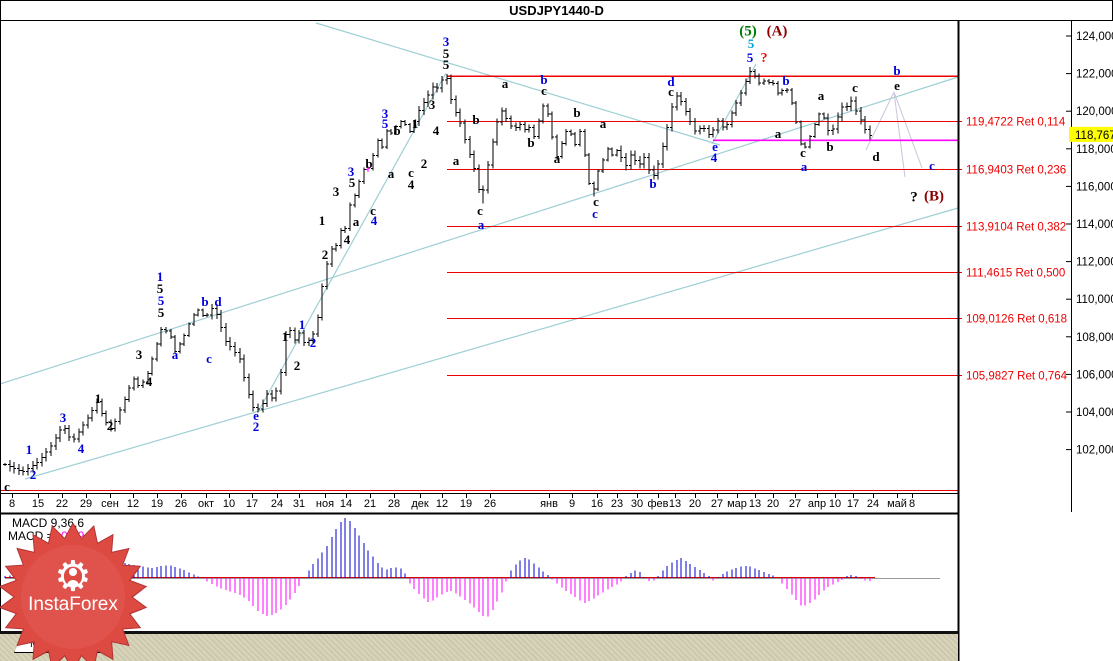 Image resolution: width=1113 pixels, height=661 pixels. I want to click on wave-label: (B), so click(934, 196).